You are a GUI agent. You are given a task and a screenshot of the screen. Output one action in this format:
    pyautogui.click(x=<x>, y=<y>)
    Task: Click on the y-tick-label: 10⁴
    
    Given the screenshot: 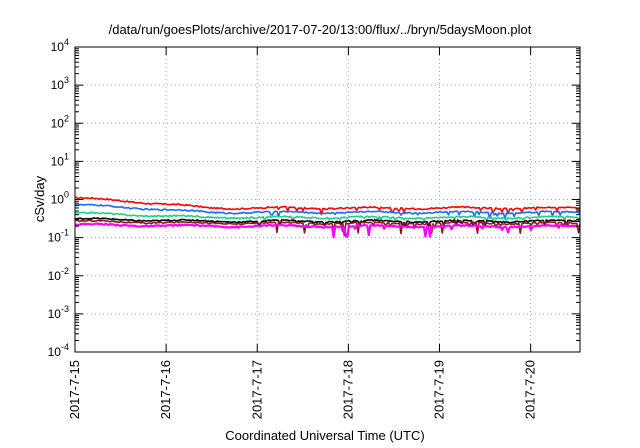 What is the action you would take?
    pyautogui.click(x=60, y=45)
    